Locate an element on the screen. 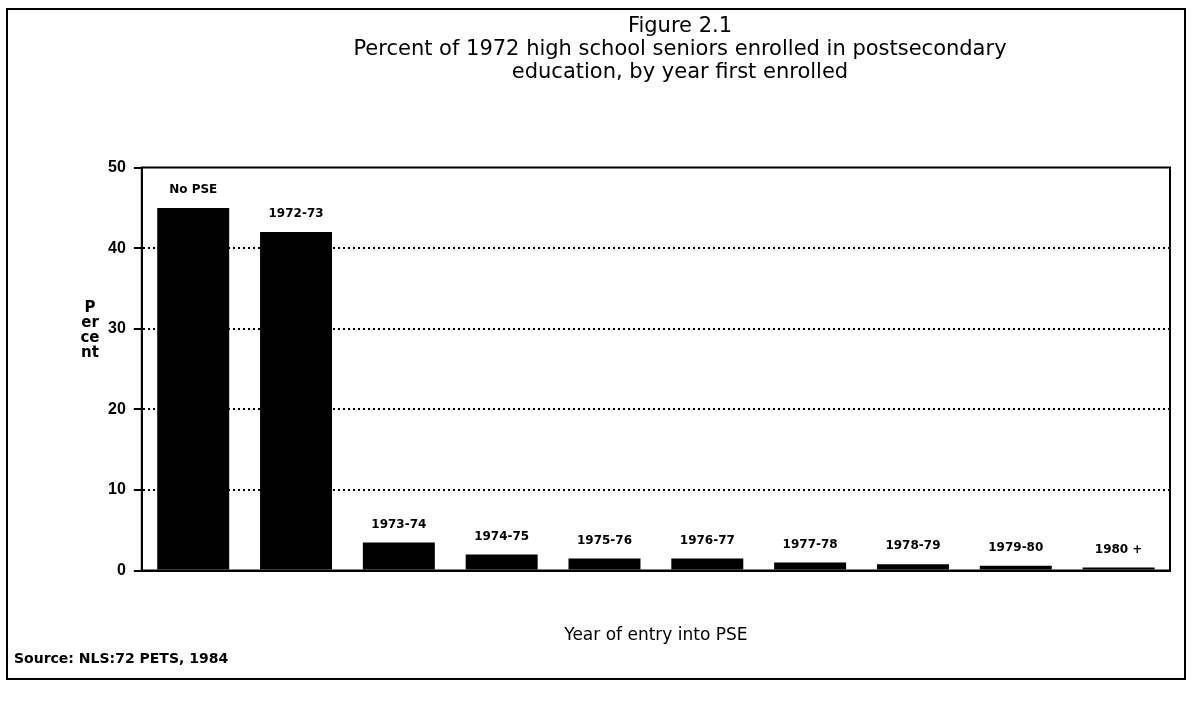 This screenshot has height=701, width=1202. x-tick-label: 1976-77 is located at coordinates (707, 539).